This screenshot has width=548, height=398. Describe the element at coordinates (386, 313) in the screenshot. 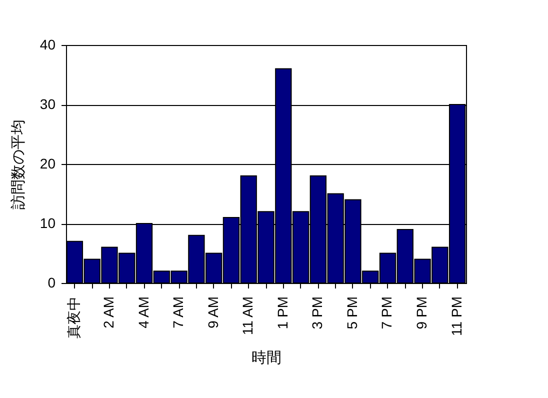

I see `x-tick-label: 7 PM` at that location.